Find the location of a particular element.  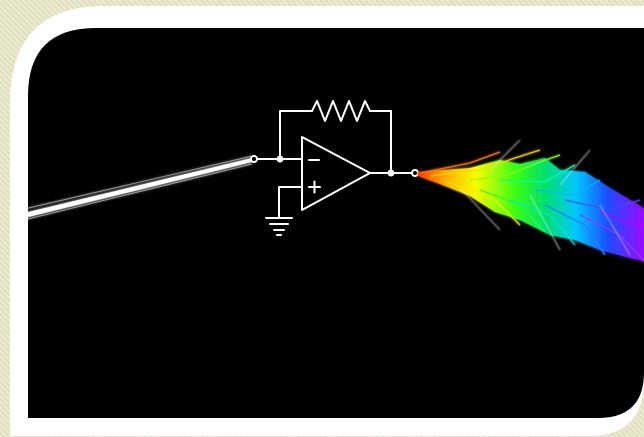

output-junction is located at coordinates (391, 173).